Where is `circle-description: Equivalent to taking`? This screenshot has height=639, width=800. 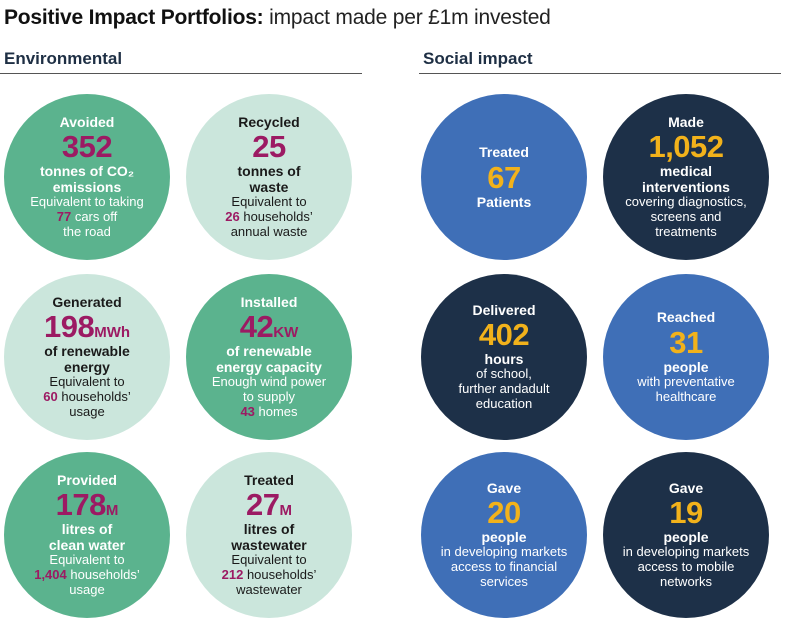 circle-description: Equivalent to taking is located at coordinates (87, 202).